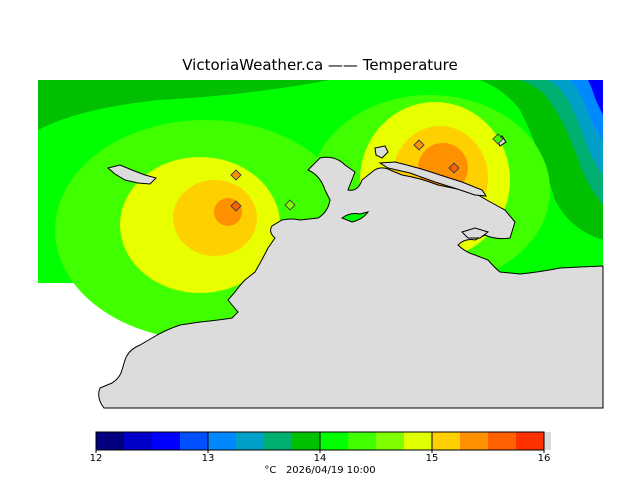 This screenshot has width=640, height=480. What do you see at coordinates (475, 233) in the screenshot?
I see `island-southeast` at bounding box center [475, 233].